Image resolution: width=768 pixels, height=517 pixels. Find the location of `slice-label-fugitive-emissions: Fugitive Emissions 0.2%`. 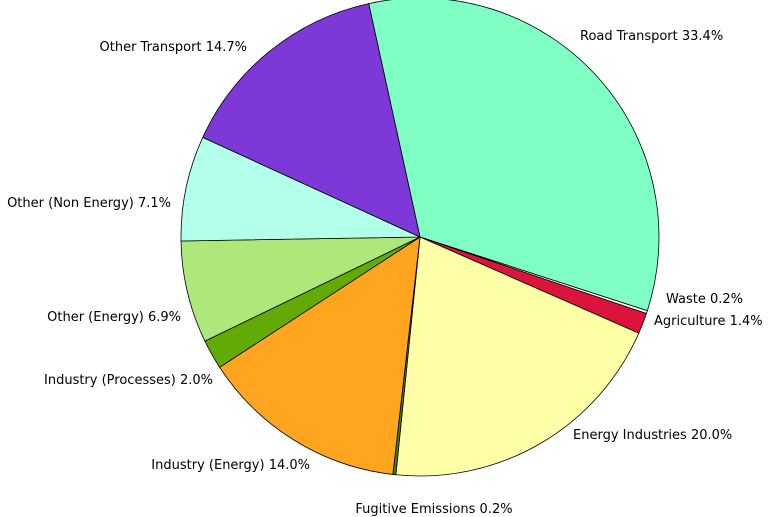

slice-label-fugitive-emissions: Fugitive Emissions 0.2% is located at coordinates (433, 509).